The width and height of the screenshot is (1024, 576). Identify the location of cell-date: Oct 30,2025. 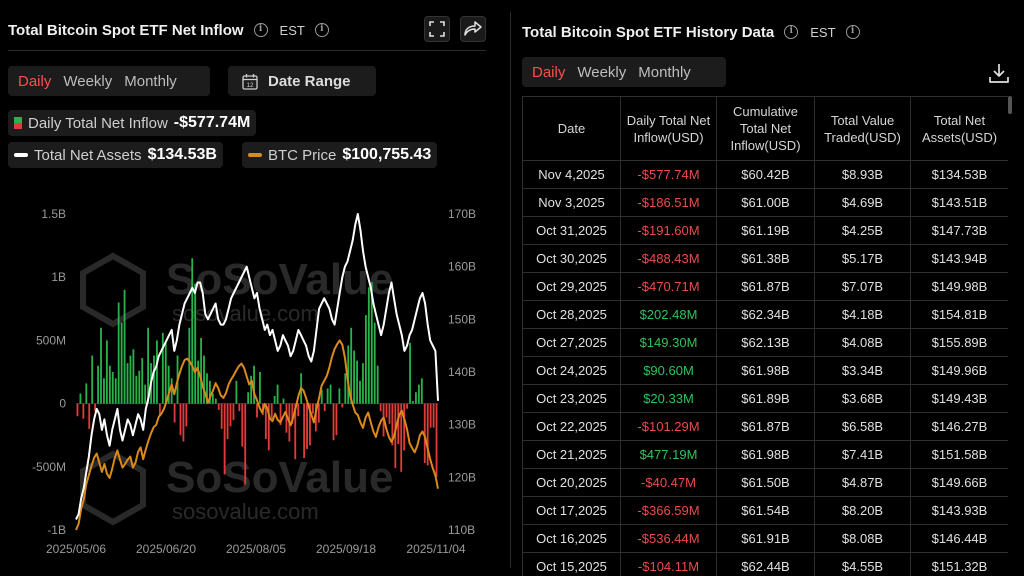
(571, 258).